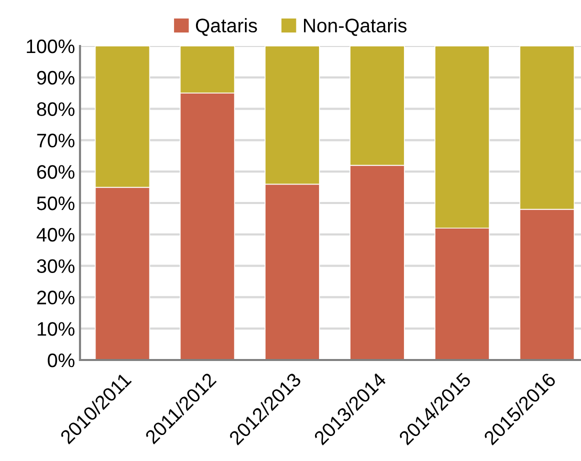 The image size is (581, 461). What do you see at coordinates (55, 77) in the screenshot?
I see `y-tick-label: 90%` at bounding box center [55, 77].